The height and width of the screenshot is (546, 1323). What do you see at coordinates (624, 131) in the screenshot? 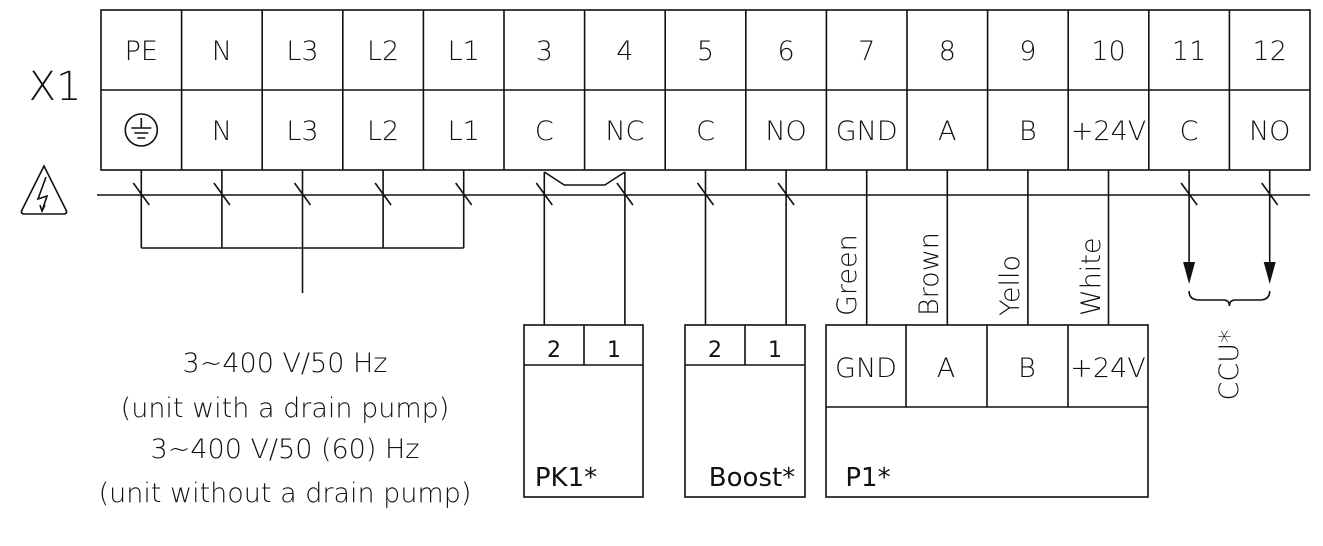
I see `terminal-function: NC` at bounding box center [624, 131].